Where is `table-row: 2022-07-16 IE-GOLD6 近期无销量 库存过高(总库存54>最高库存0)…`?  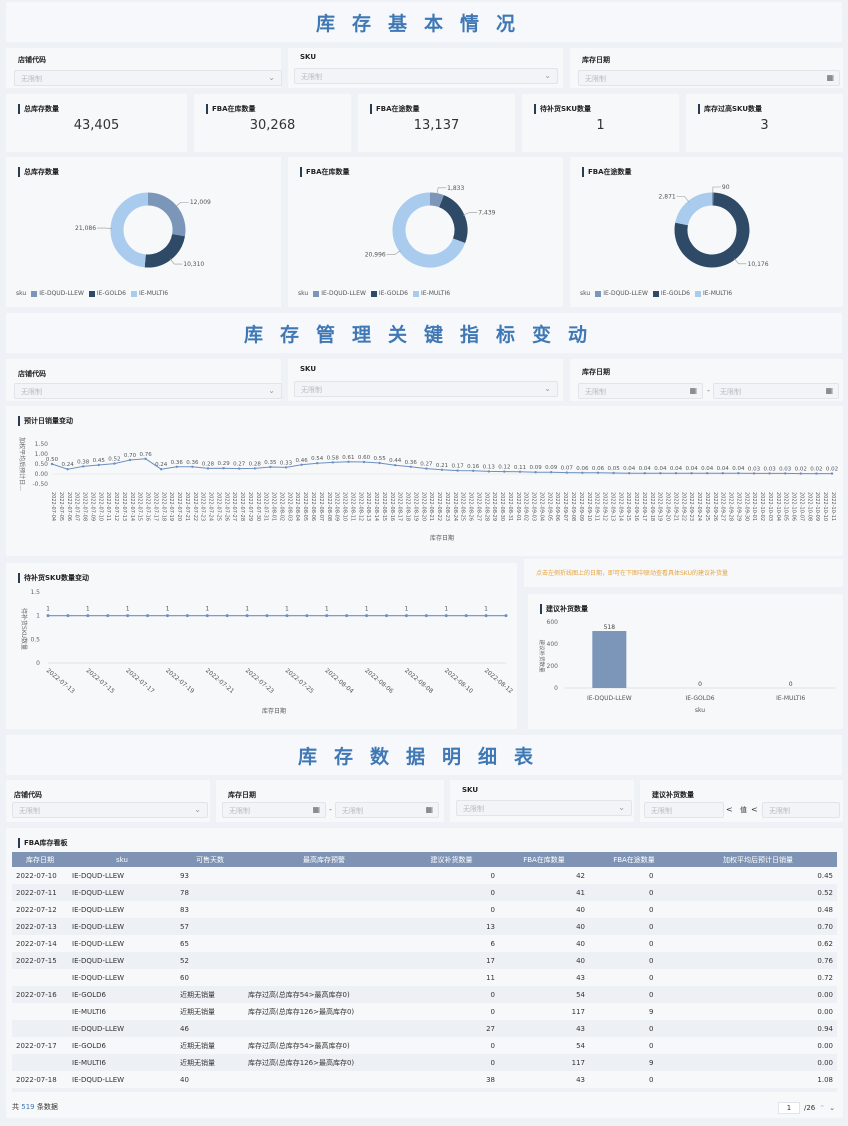 table-row: 2022-07-16 IE-GOLD6 近期无销量 库存过高(总库存54>最高库存0)… is located at coordinates (424, 994).